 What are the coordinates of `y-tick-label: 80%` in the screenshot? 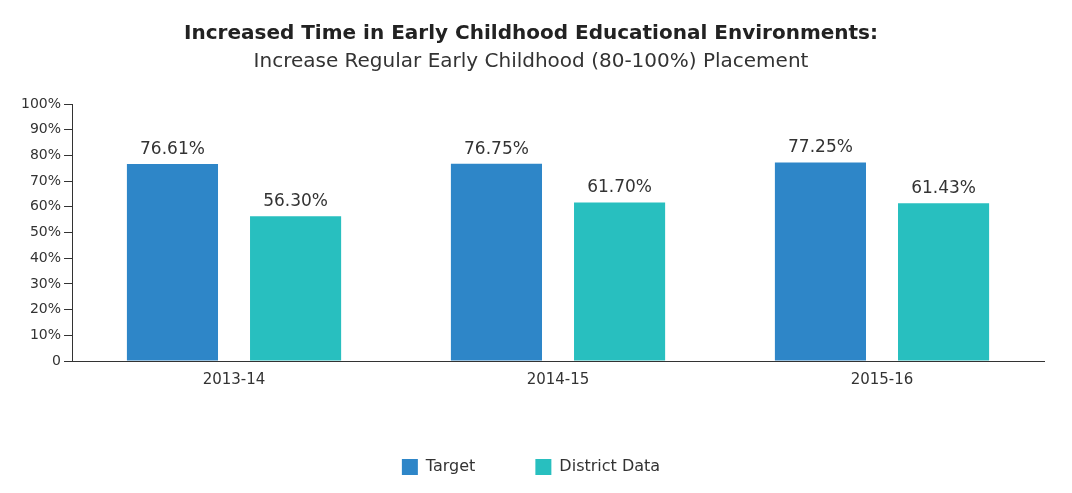 It's located at (45, 154).